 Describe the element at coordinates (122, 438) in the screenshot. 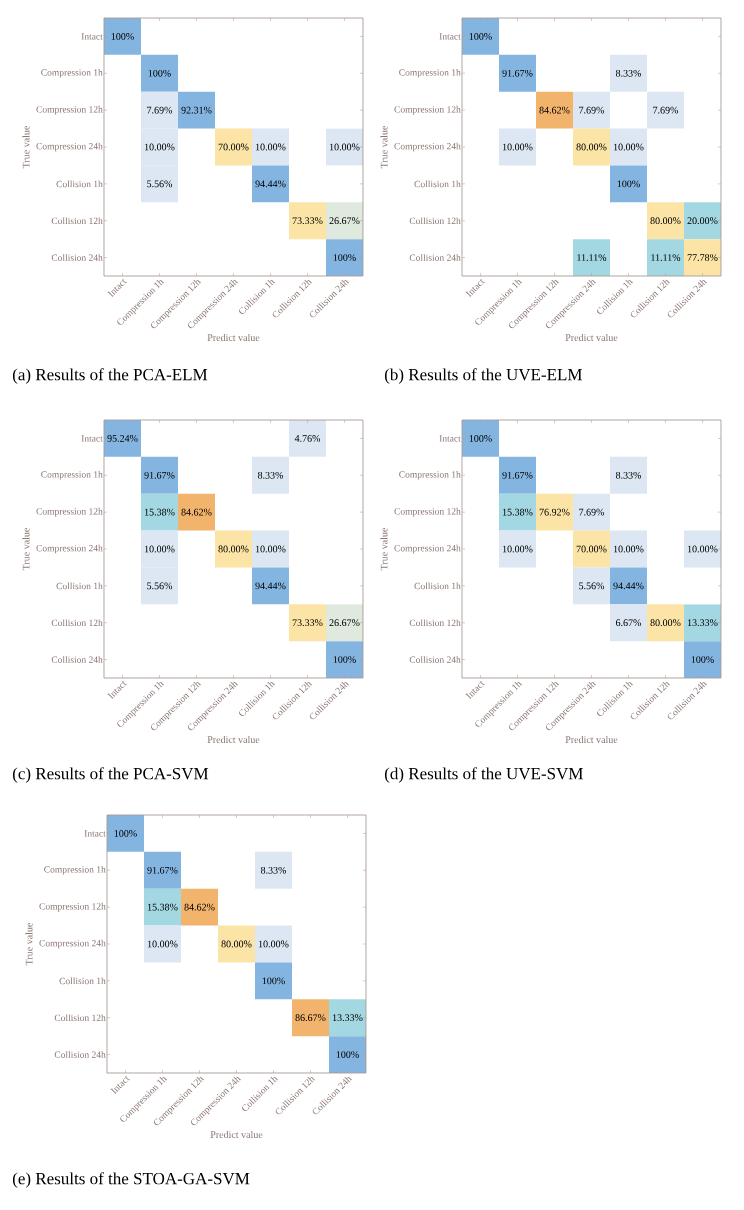

I see `data-label: 95.24%` at that location.